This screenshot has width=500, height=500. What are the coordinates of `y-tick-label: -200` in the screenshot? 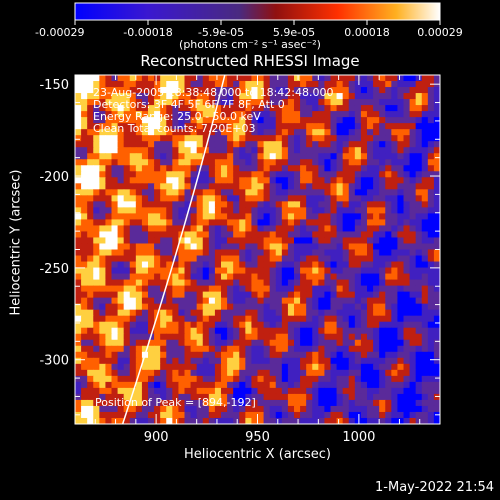 It's located at (54, 177).